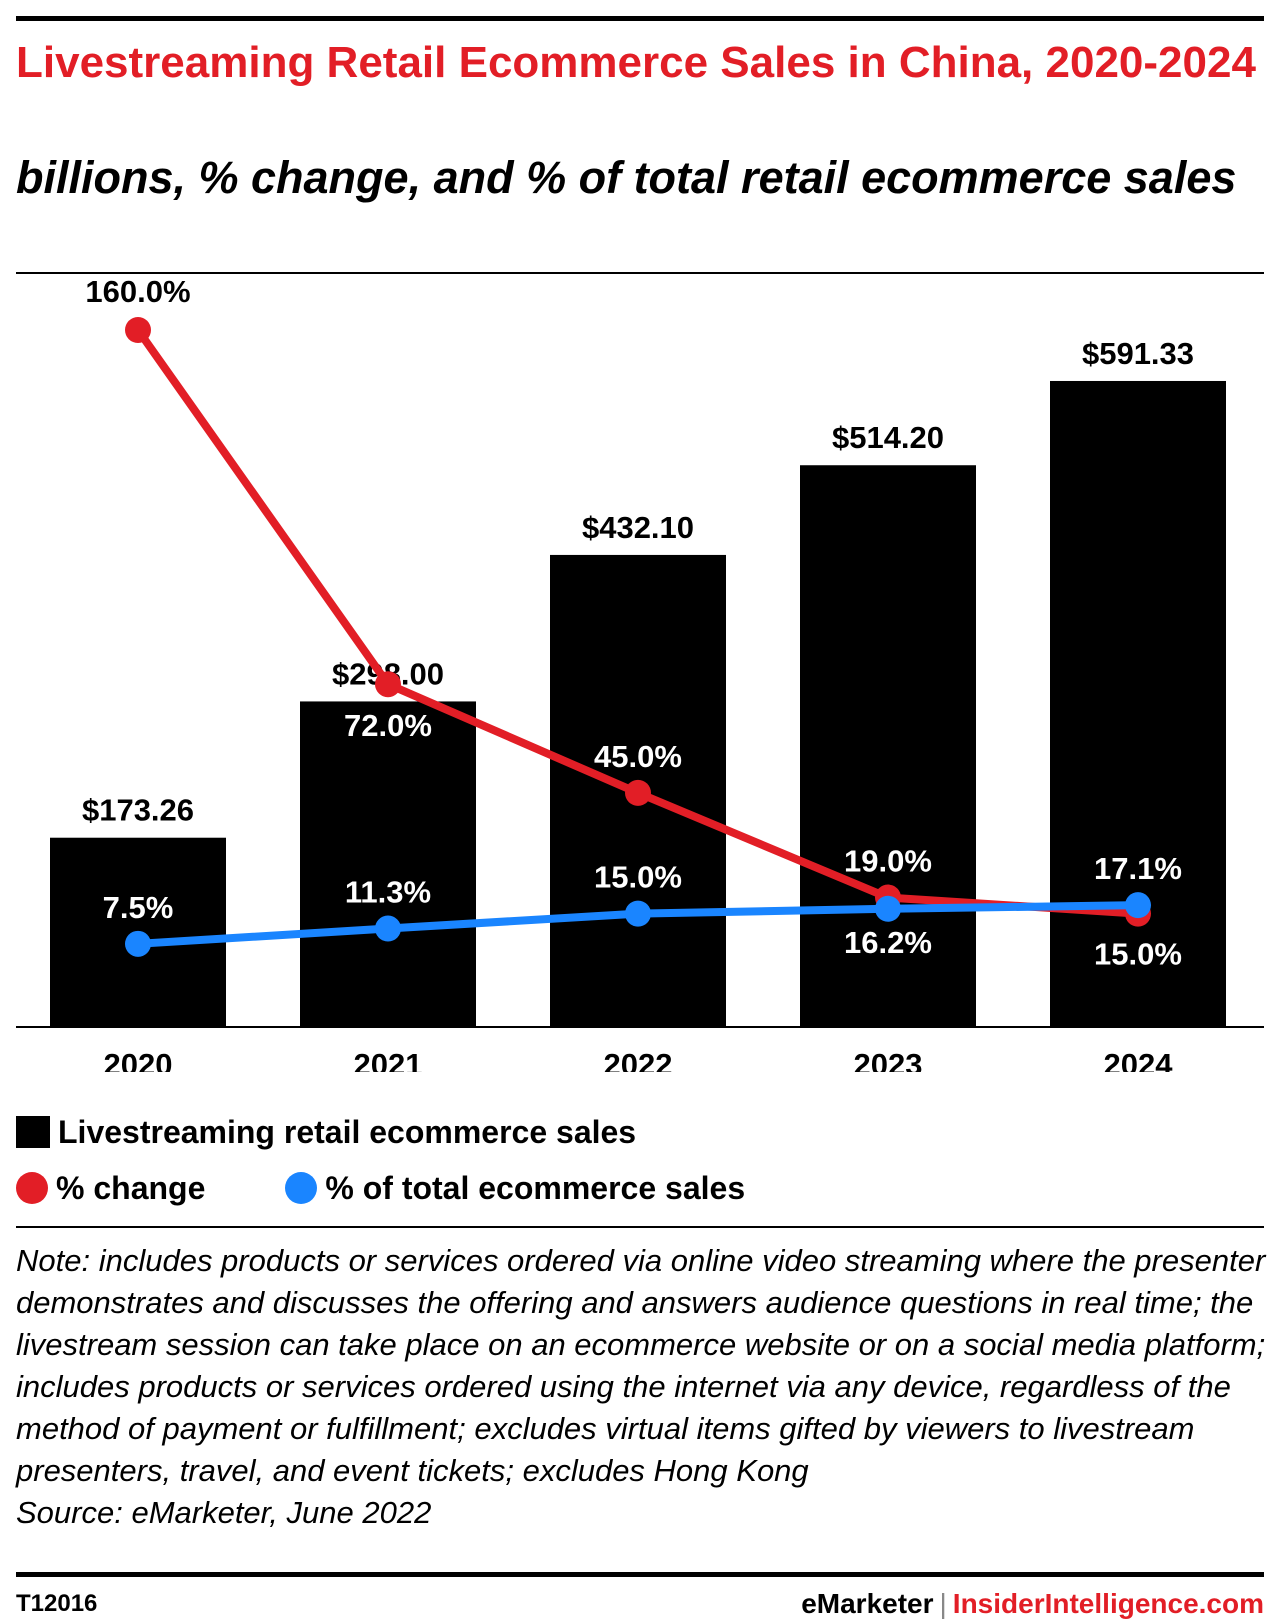  What do you see at coordinates (388, 864) in the screenshot?
I see `bar-2021` at bounding box center [388, 864].